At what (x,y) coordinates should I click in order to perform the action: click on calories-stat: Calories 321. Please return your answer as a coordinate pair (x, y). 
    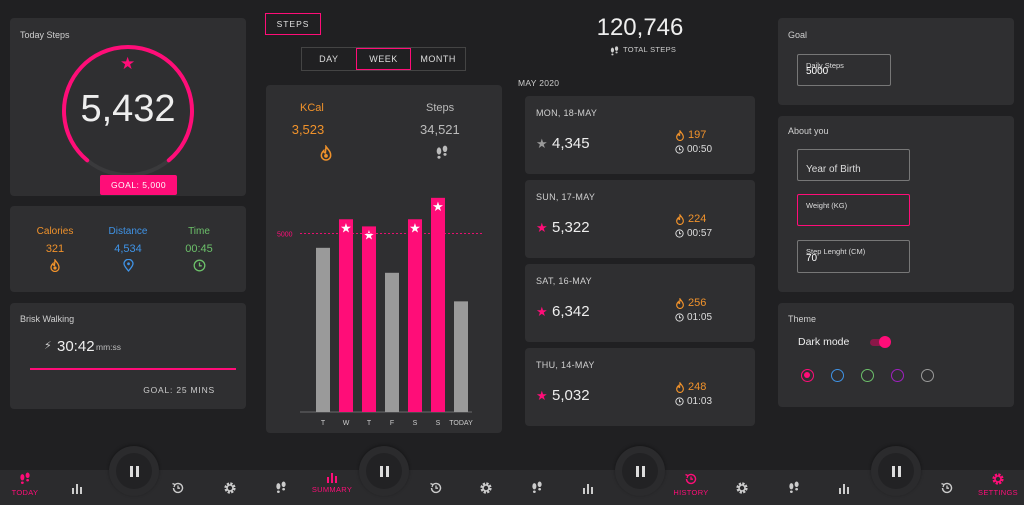
    Looking at the image, I should click on (55, 249).